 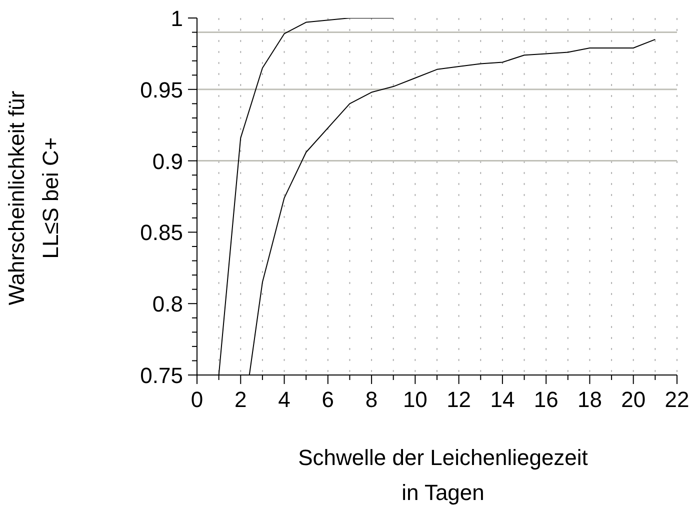 What do you see at coordinates (284, 399) in the screenshot?
I see `x-tick-label: 4` at bounding box center [284, 399].